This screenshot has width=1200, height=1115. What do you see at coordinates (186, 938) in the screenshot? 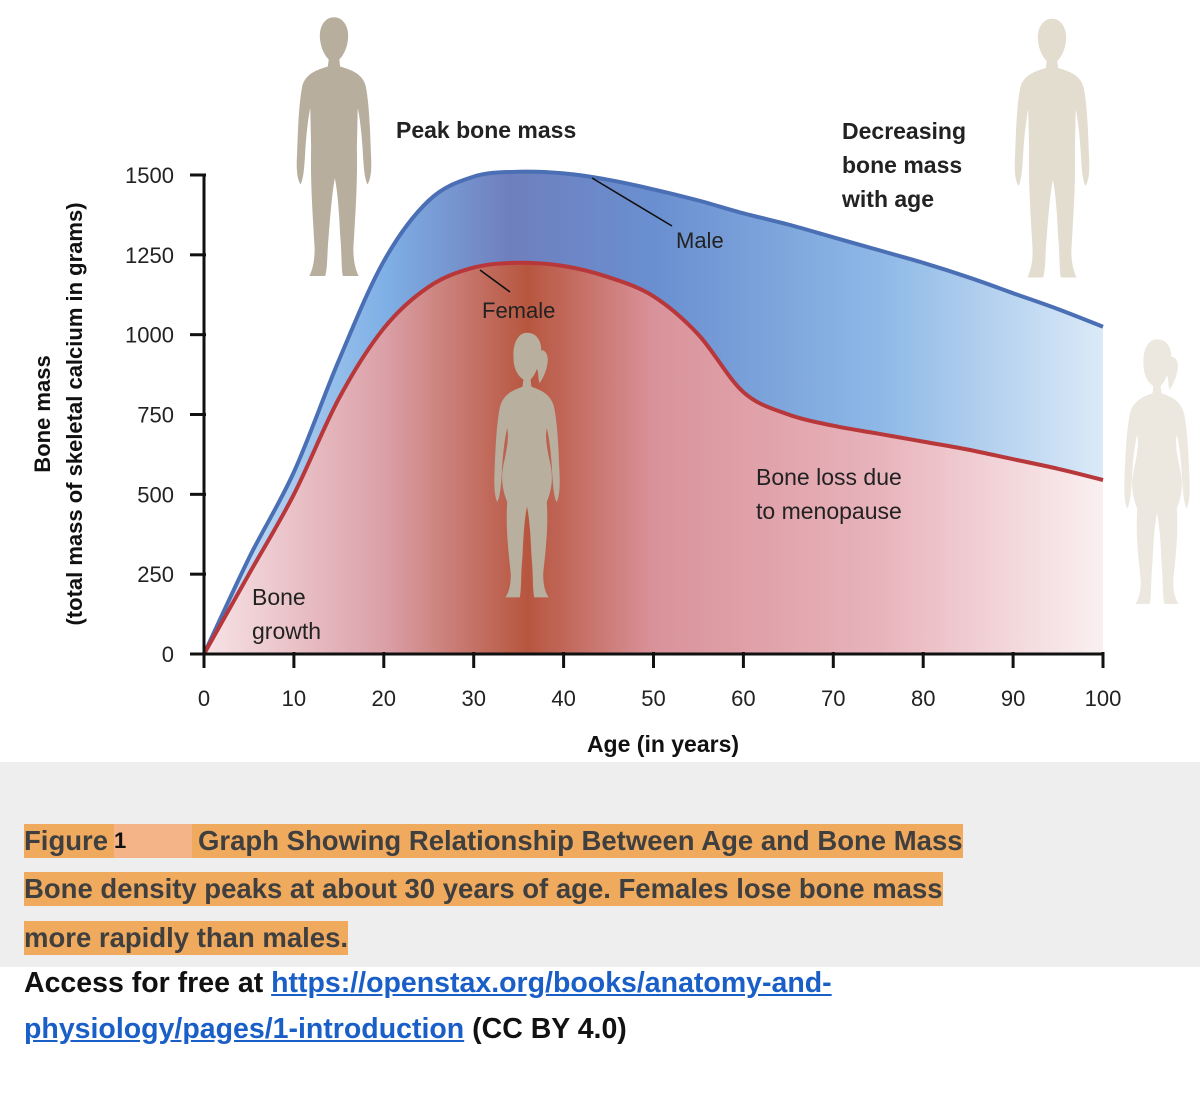
I see `caption-line-3: more rapidly than males.` at bounding box center [186, 938].